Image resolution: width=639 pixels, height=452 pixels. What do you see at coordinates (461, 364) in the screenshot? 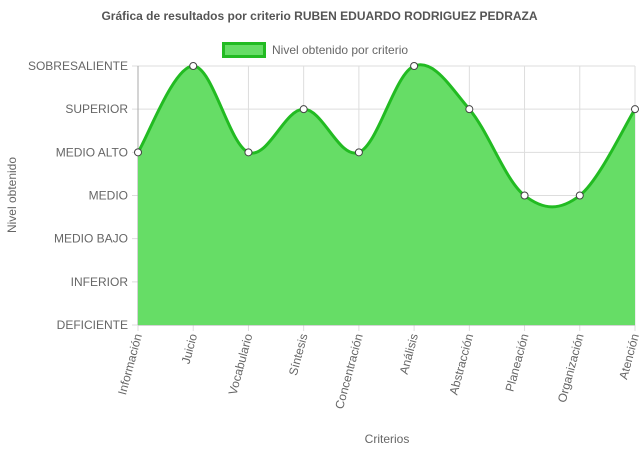
I see `x-tick-label: Abstracción` at bounding box center [461, 364].